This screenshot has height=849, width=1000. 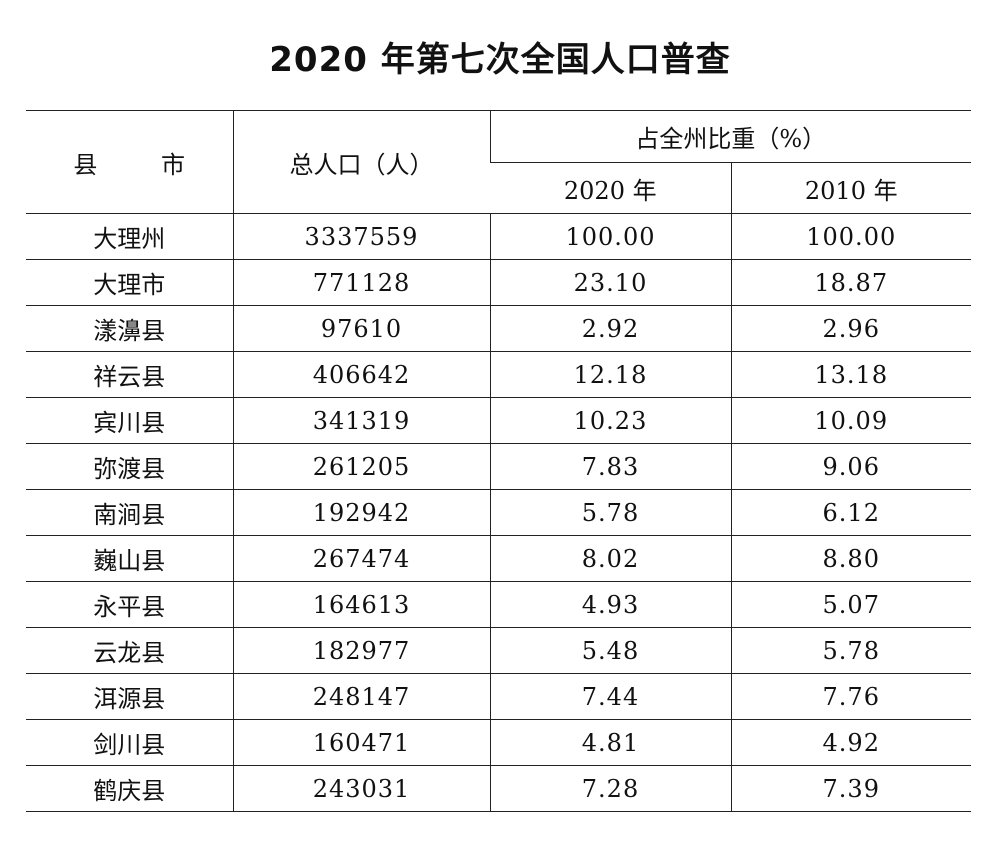 I want to click on population-cell: 160471, so click(x=361, y=742).